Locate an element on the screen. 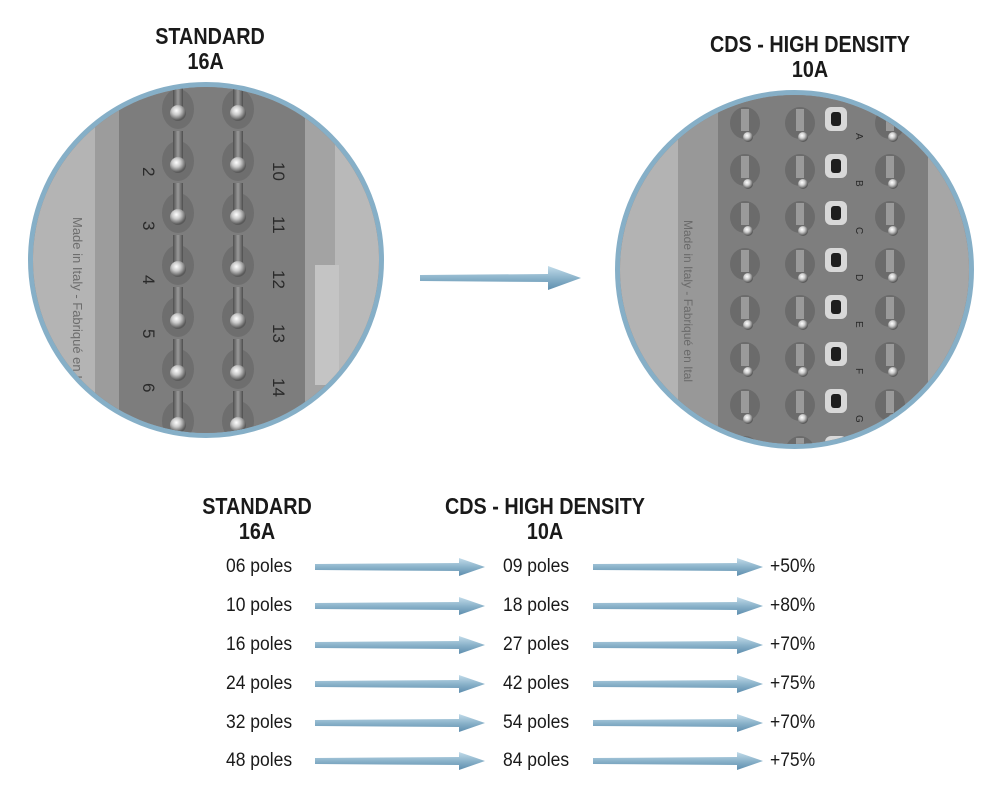 The height and width of the screenshot is (795, 1000). standard-poles: 32 poles is located at coordinates (259, 722).